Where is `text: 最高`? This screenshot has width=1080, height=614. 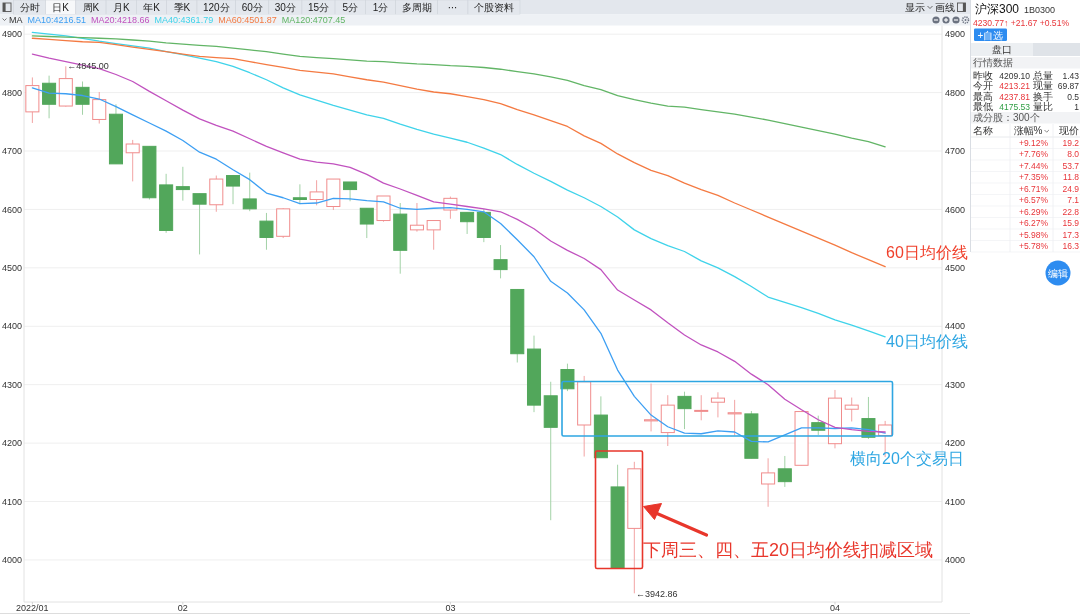
text: 最高 is located at coordinates (983, 96).